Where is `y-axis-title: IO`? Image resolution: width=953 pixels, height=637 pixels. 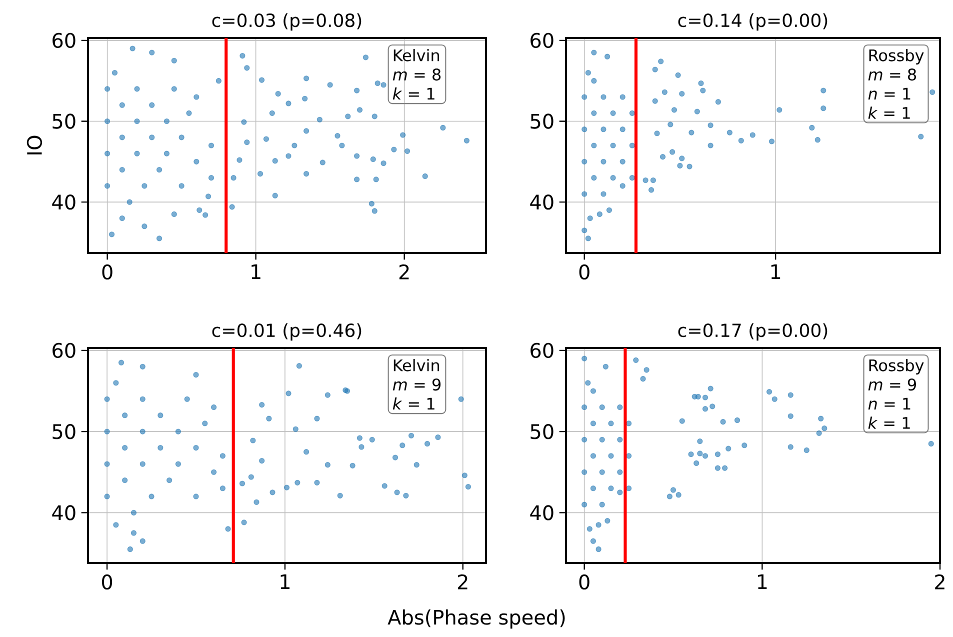
y-axis-title: IO is located at coordinates (34, 145).